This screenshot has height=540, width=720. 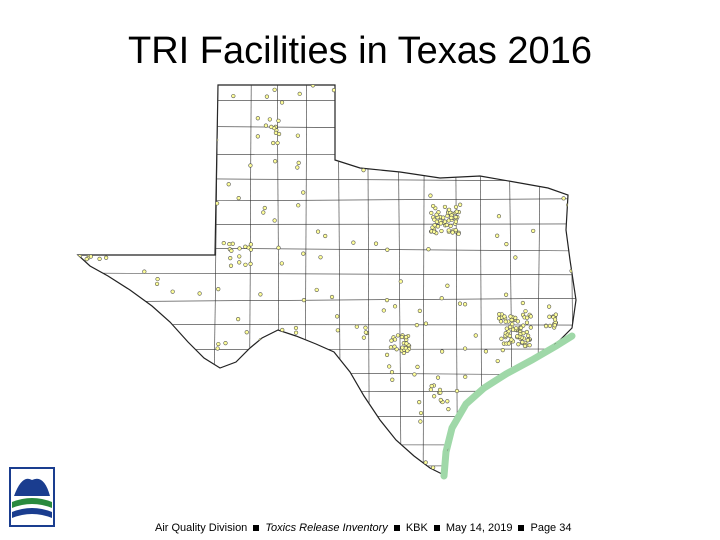 What do you see at coordinates (327, 391) in the screenshot?
I see `county-line` at bounding box center [327, 391].